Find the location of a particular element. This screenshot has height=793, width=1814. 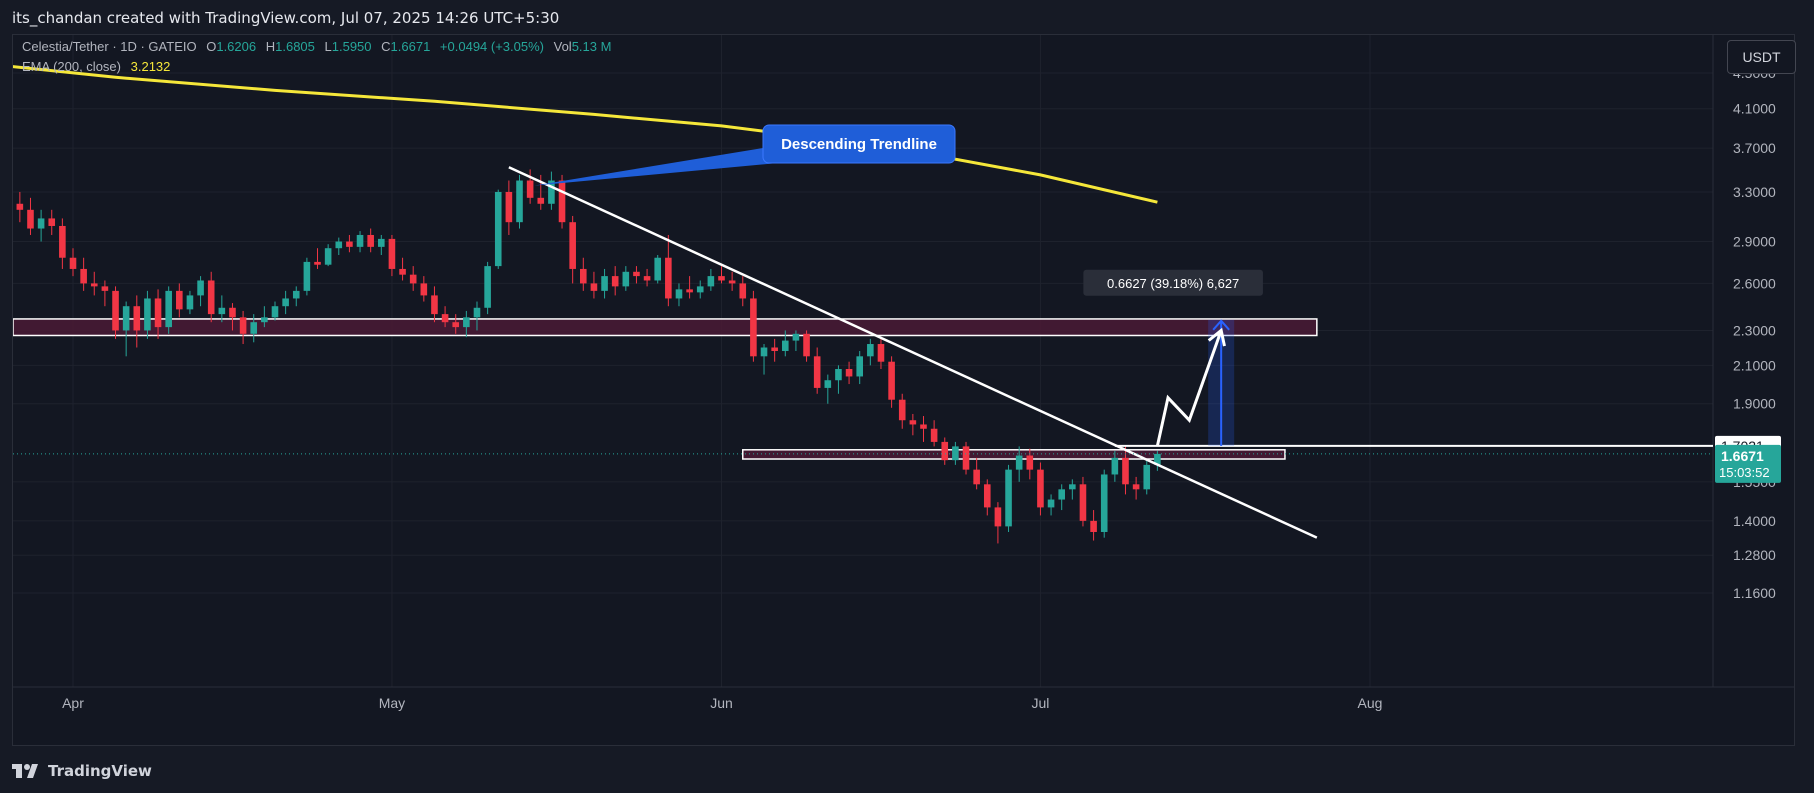

resistance-zone is located at coordinates (665, 327).